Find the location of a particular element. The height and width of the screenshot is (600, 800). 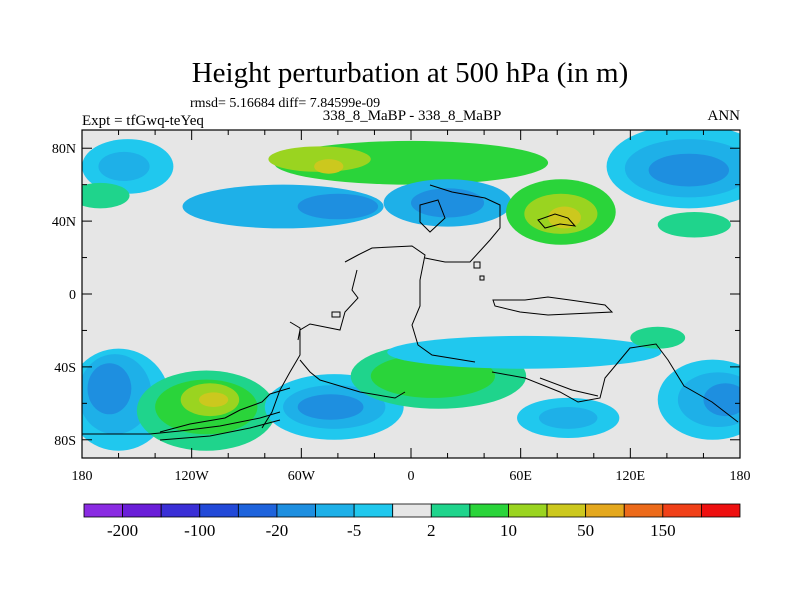

field-north-pacific-neg-core is located at coordinates (124, 166).